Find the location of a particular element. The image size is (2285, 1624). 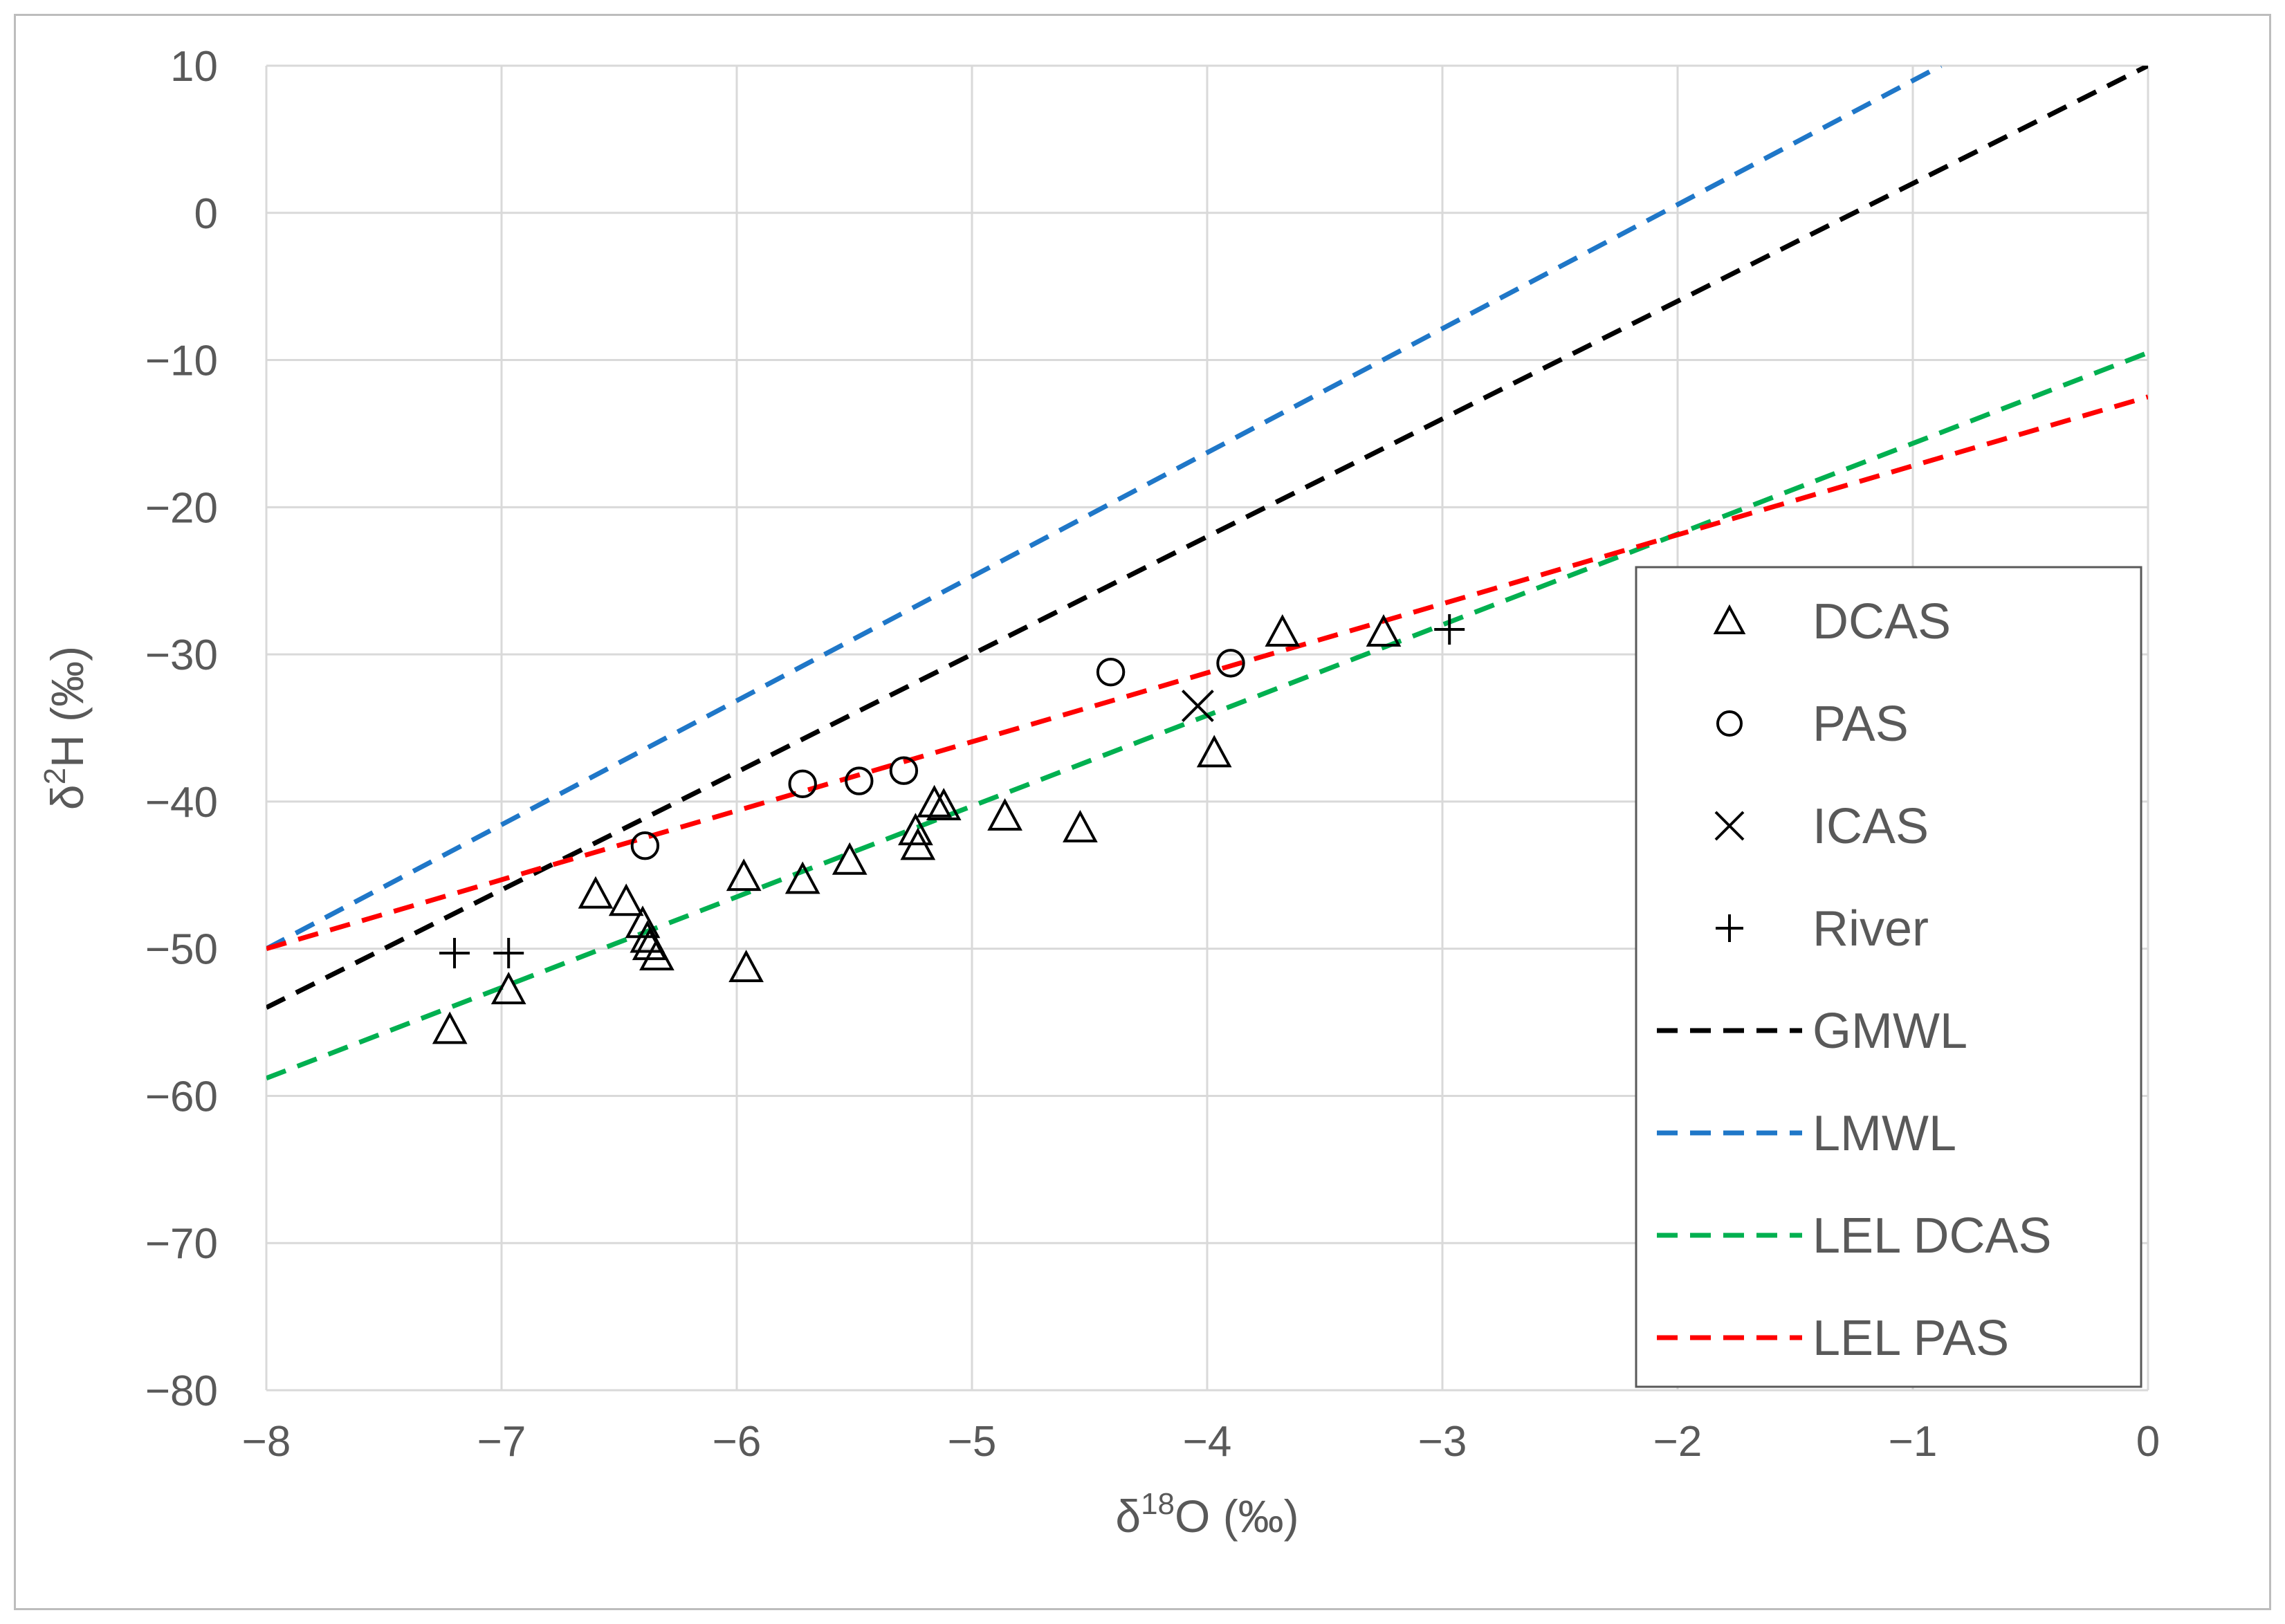

legend-item-river: River is located at coordinates (1823, 929).